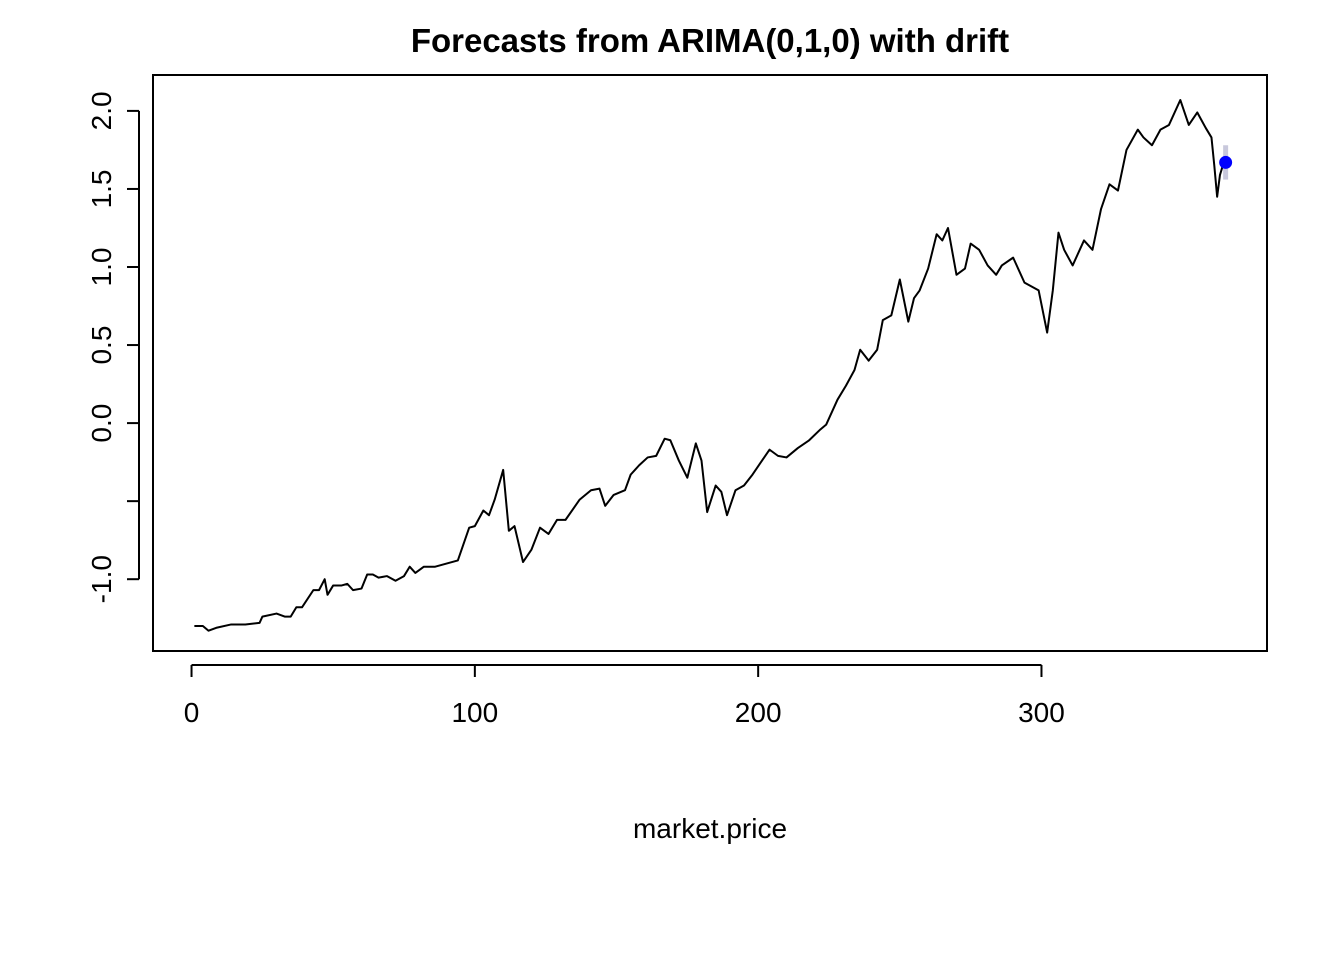 The width and height of the screenshot is (1344, 965). What do you see at coordinates (758, 712) in the screenshot?
I see `x-tick-label: 200` at bounding box center [758, 712].